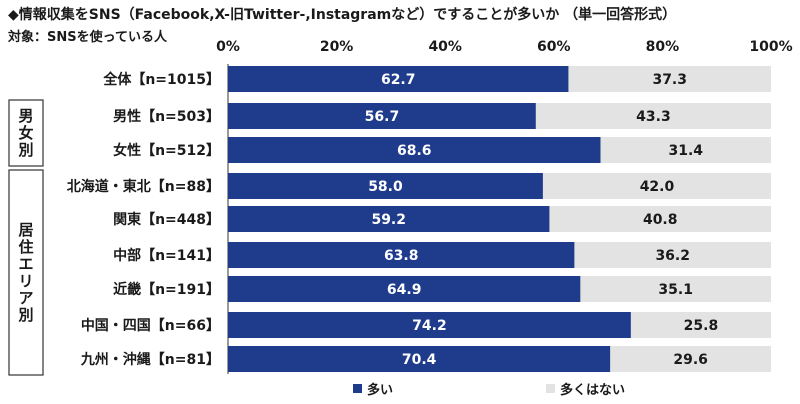  Describe the element at coordinates (143, 186) in the screenshot. I see `category-label: 北海道・東北【n=88】` at that location.